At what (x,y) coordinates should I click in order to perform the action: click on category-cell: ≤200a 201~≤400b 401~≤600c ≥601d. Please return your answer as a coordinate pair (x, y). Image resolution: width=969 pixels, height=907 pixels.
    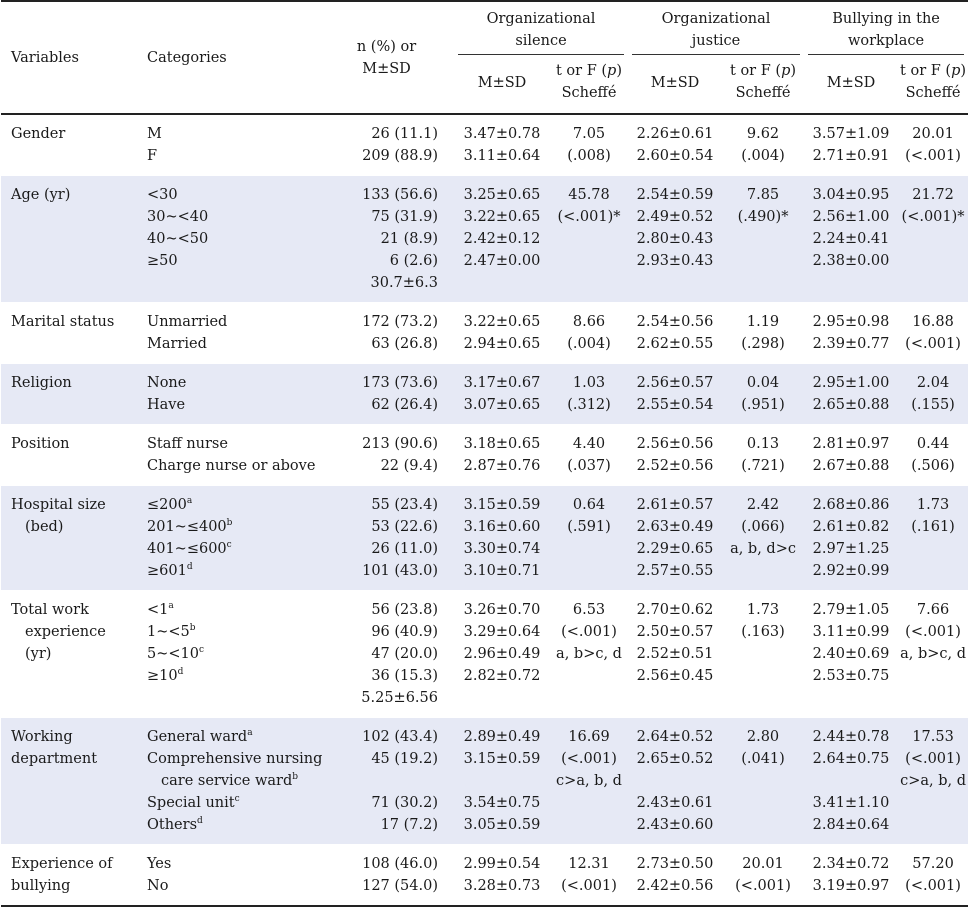
    Looking at the image, I should click on (234, 538).